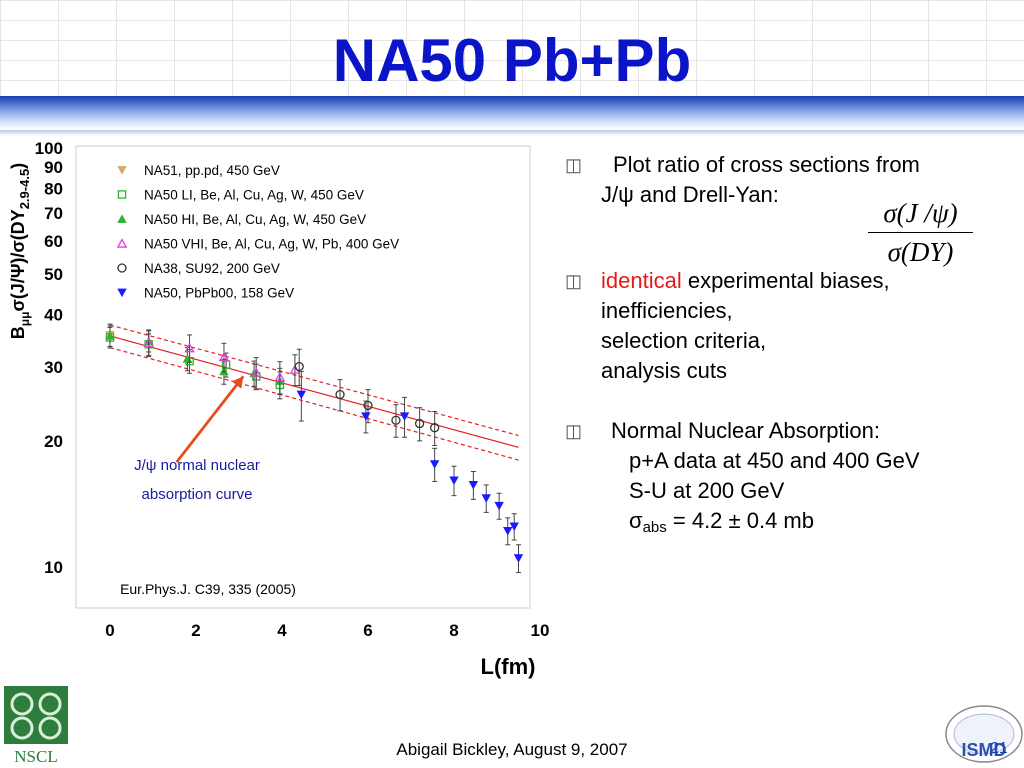  I want to click on legend-entry: NA50, PbPb00, 158 GeV, so click(219, 293).